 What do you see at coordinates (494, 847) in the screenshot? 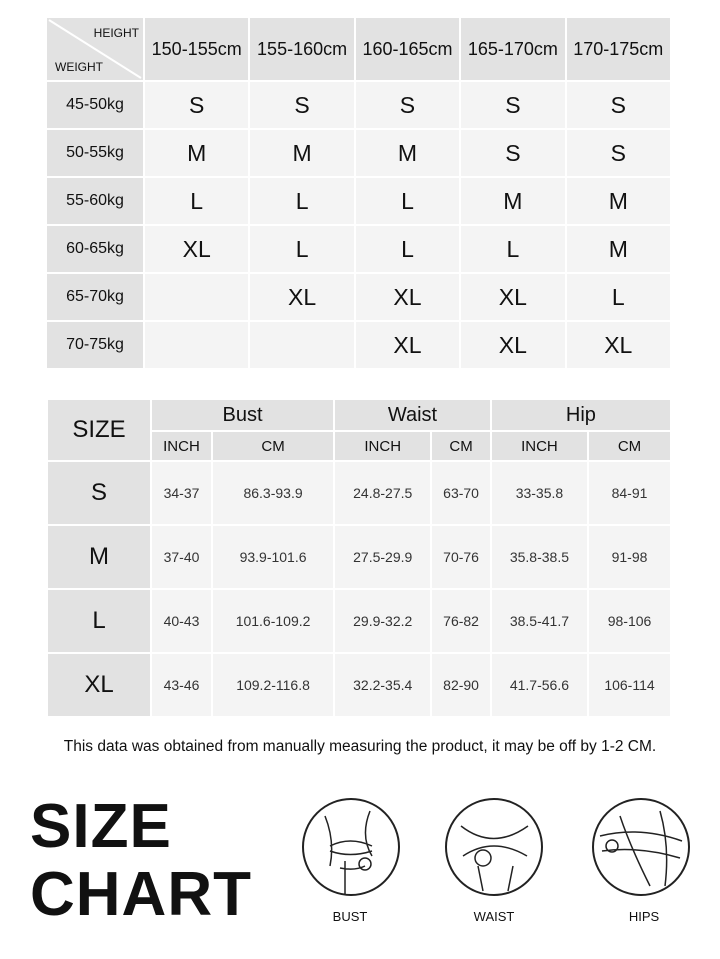
I see `waist-measure-icon` at bounding box center [494, 847].